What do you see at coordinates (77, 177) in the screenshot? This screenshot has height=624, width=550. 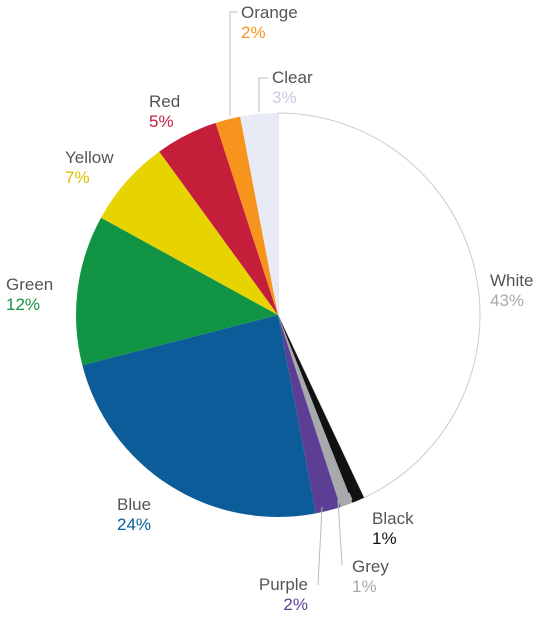 I see `slice-percent-yellow: 7%` at bounding box center [77, 177].